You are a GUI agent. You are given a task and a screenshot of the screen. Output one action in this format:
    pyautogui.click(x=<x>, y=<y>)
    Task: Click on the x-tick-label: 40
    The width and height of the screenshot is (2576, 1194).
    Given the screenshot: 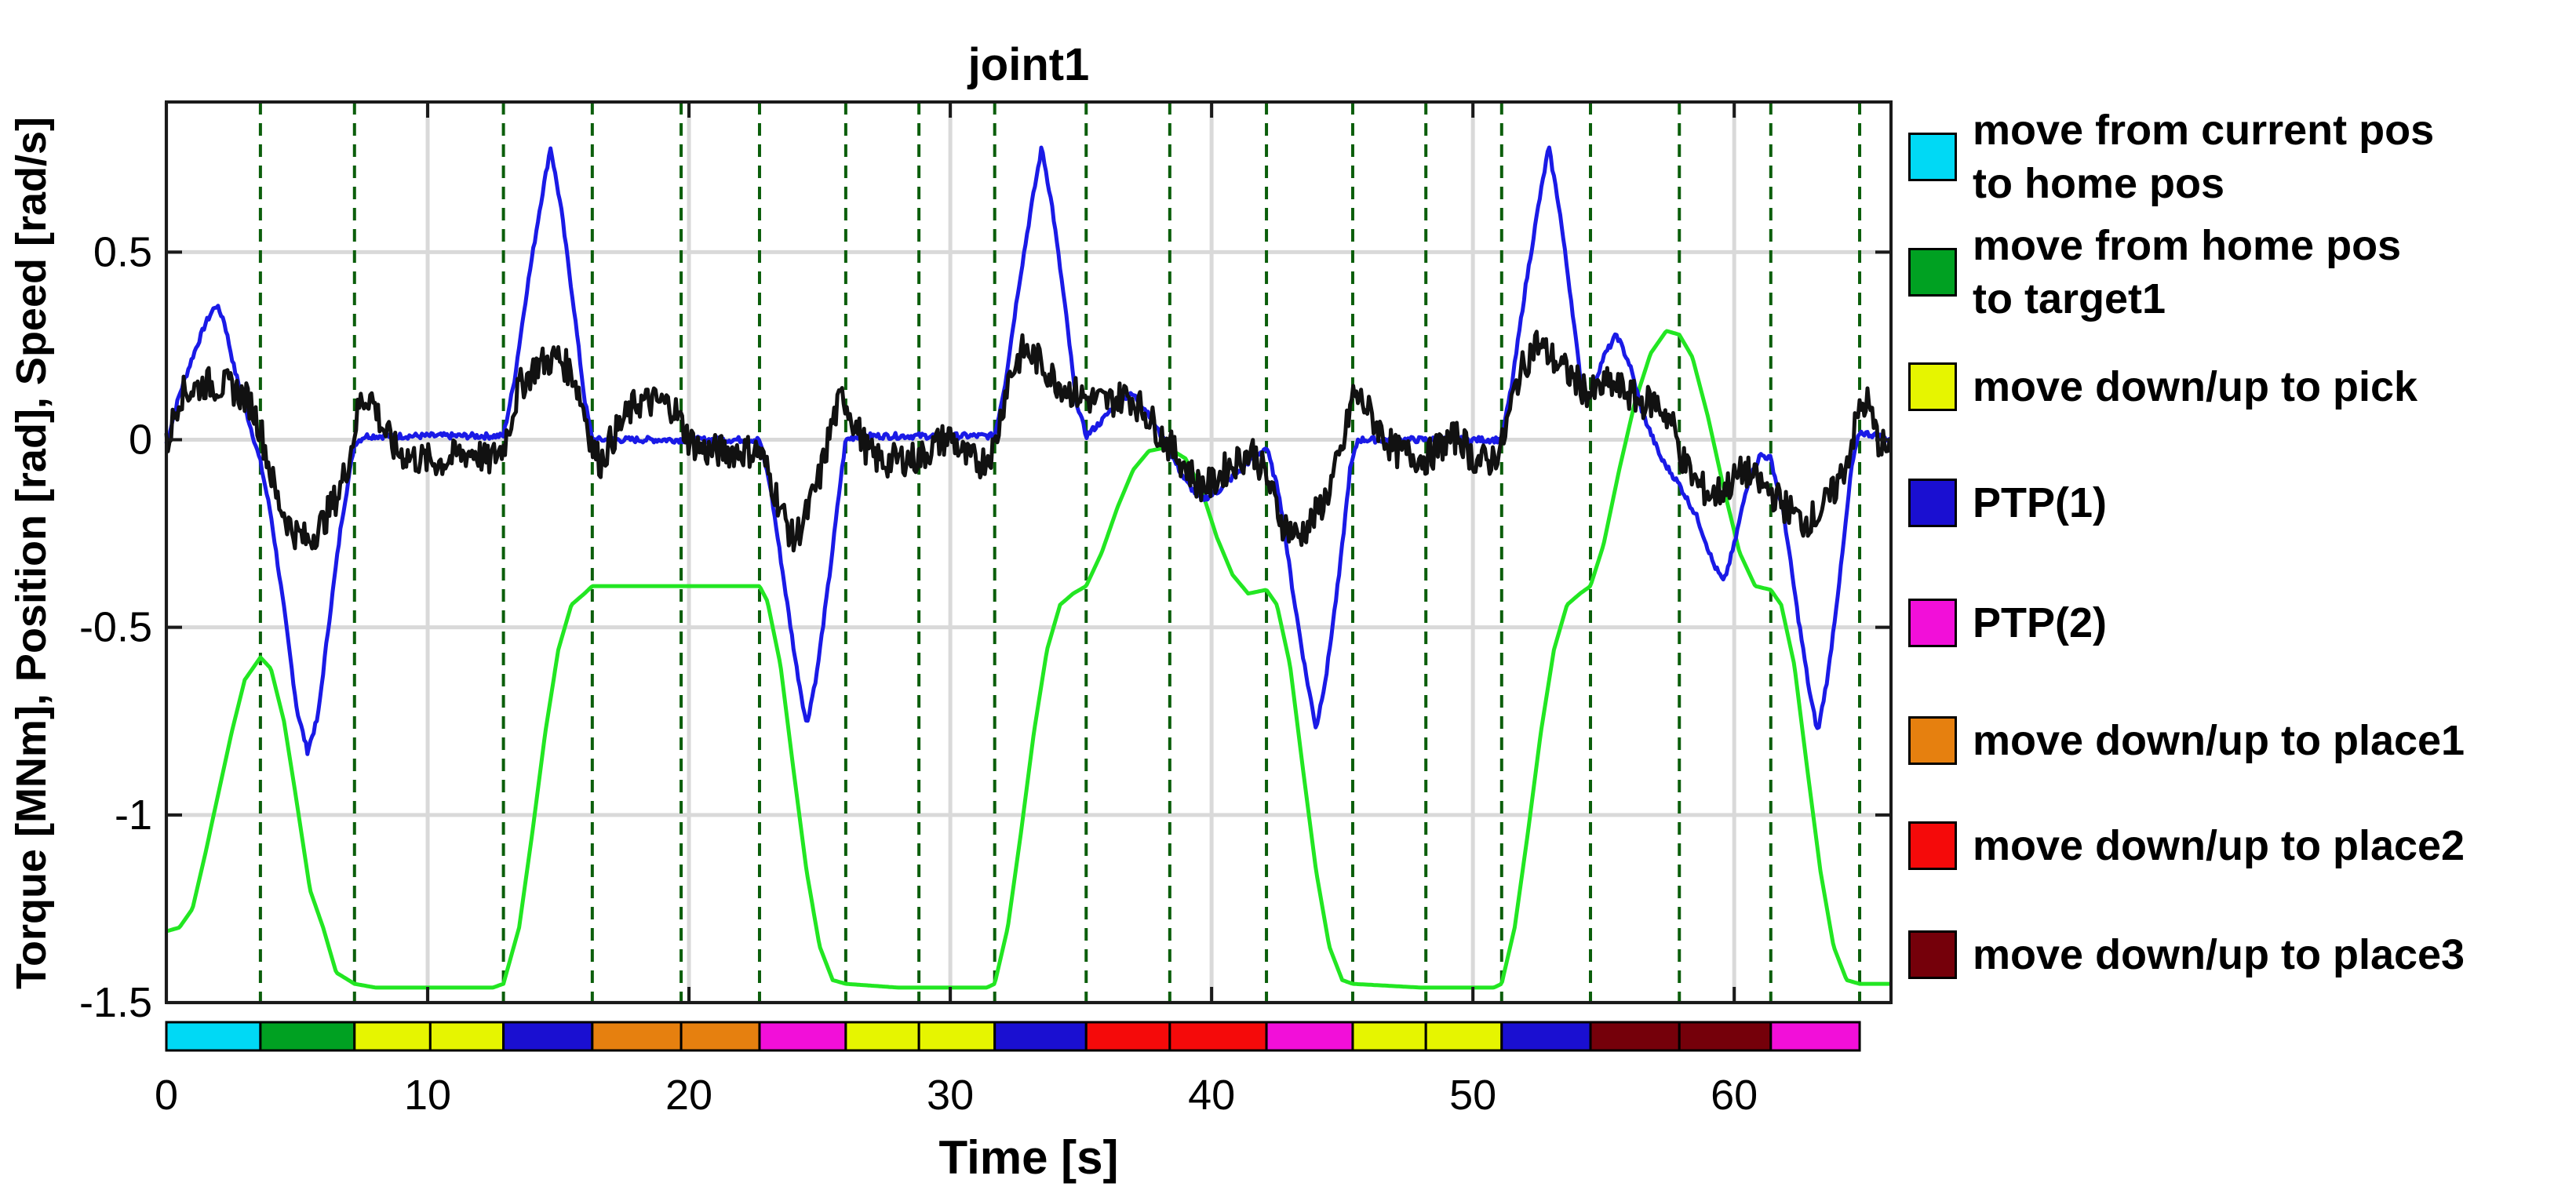 What is the action you would take?
    pyautogui.click(x=1211, y=1095)
    